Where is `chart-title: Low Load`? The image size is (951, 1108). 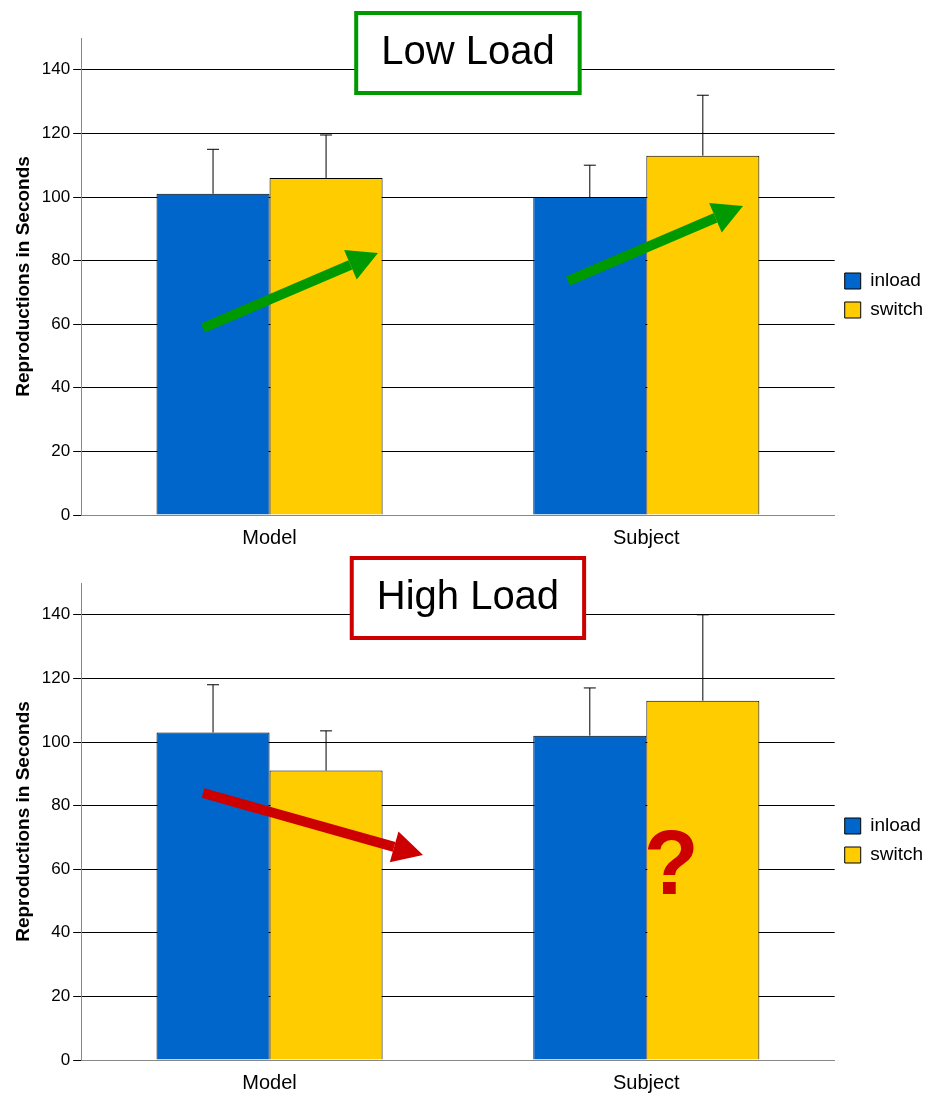 chart-title: Low Load is located at coordinates (468, 50).